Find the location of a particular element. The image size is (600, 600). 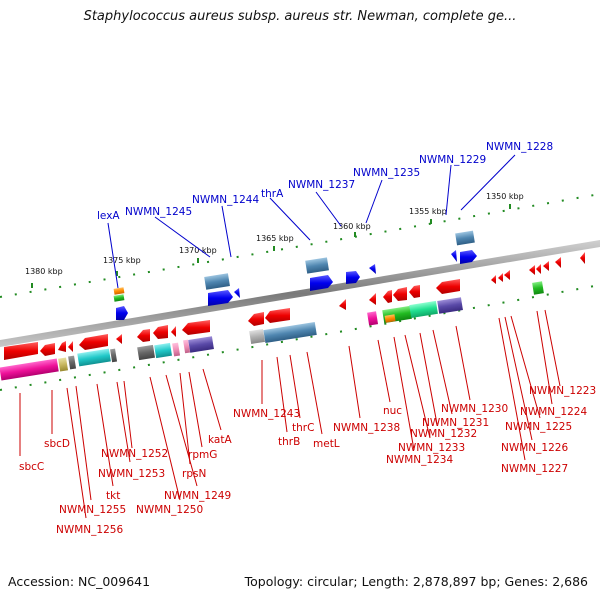

gene-label-NWMN_1229: NWMN_1229 is located at coordinates (452, 160).